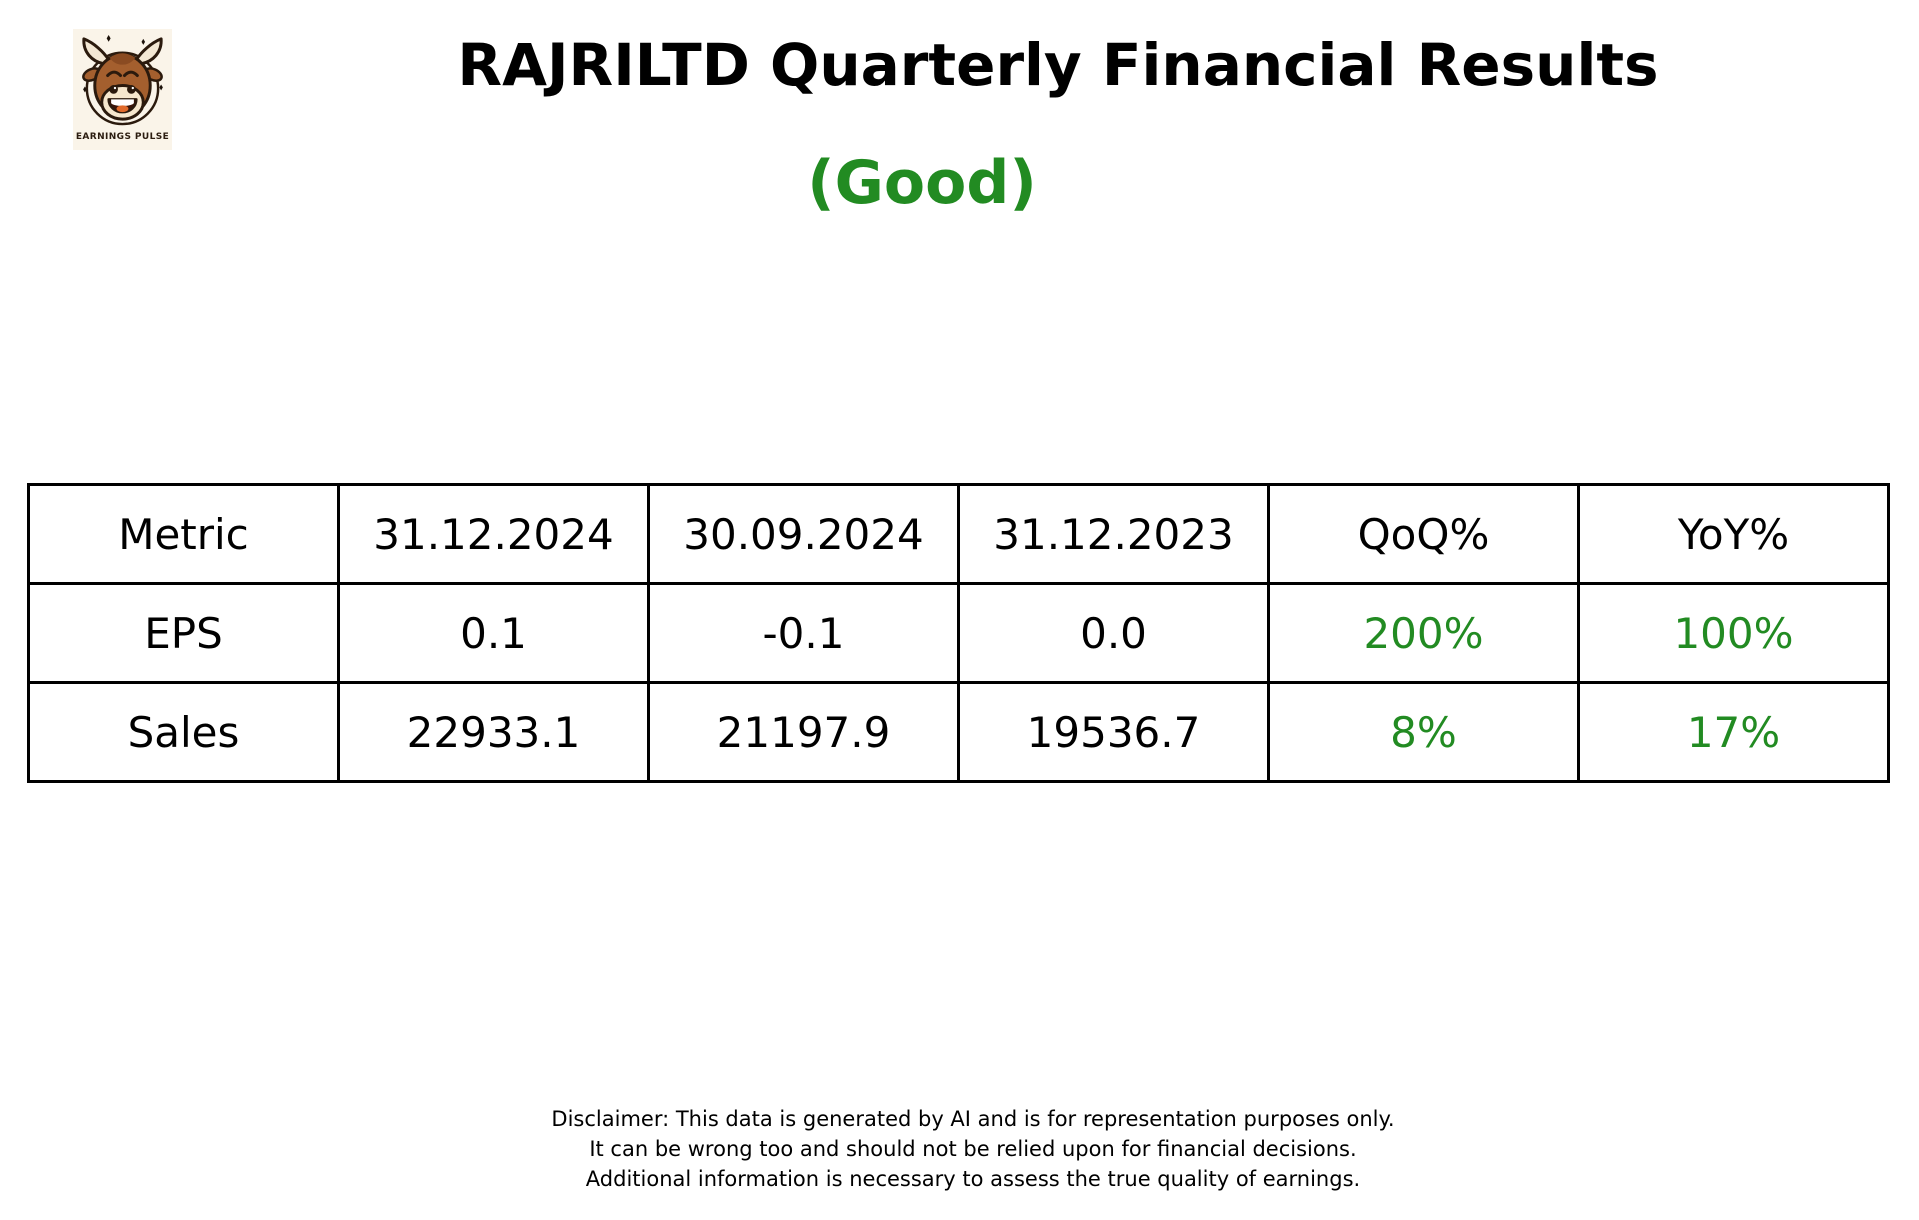 The image size is (1919, 1220). I want to click on col-header-metric: Metric, so click(183, 534).